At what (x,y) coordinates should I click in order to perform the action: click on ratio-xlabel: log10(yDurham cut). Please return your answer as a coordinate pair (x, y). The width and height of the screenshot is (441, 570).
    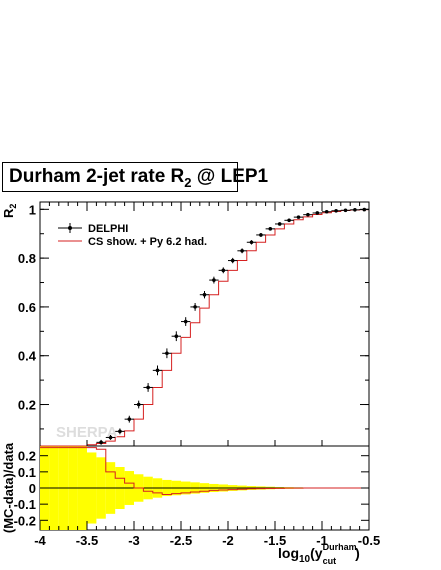
    Looking at the image, I should click on (319, 554).